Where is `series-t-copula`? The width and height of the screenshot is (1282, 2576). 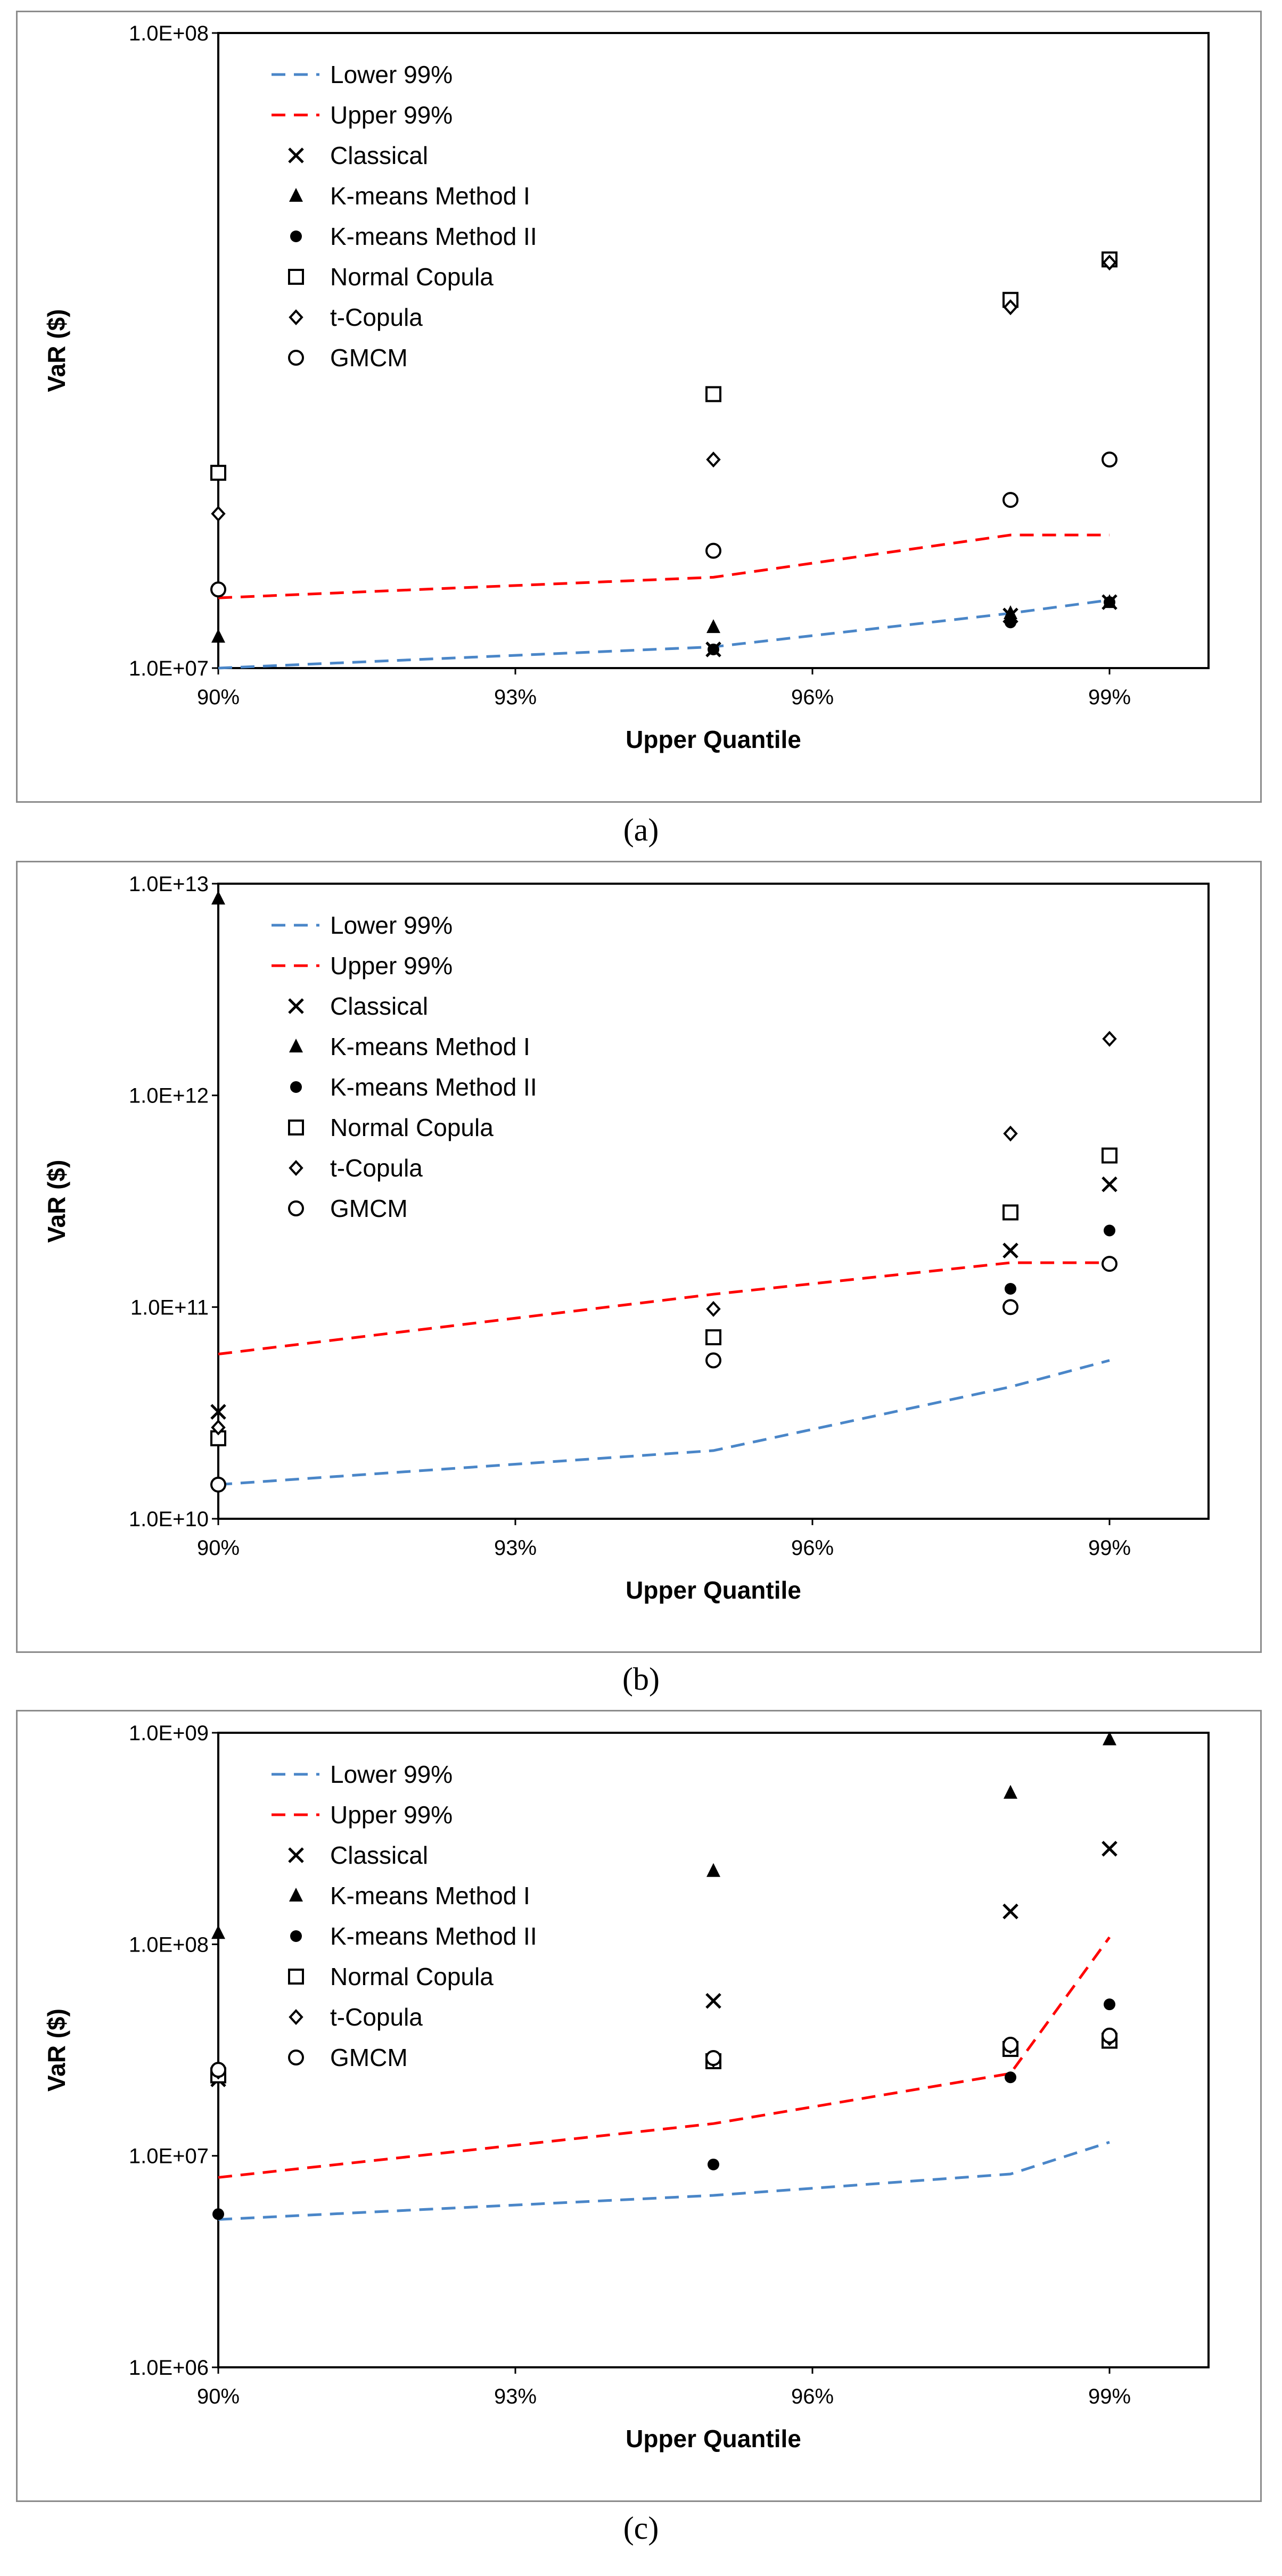
series-t-copula is located at coordinates (664, 1233).